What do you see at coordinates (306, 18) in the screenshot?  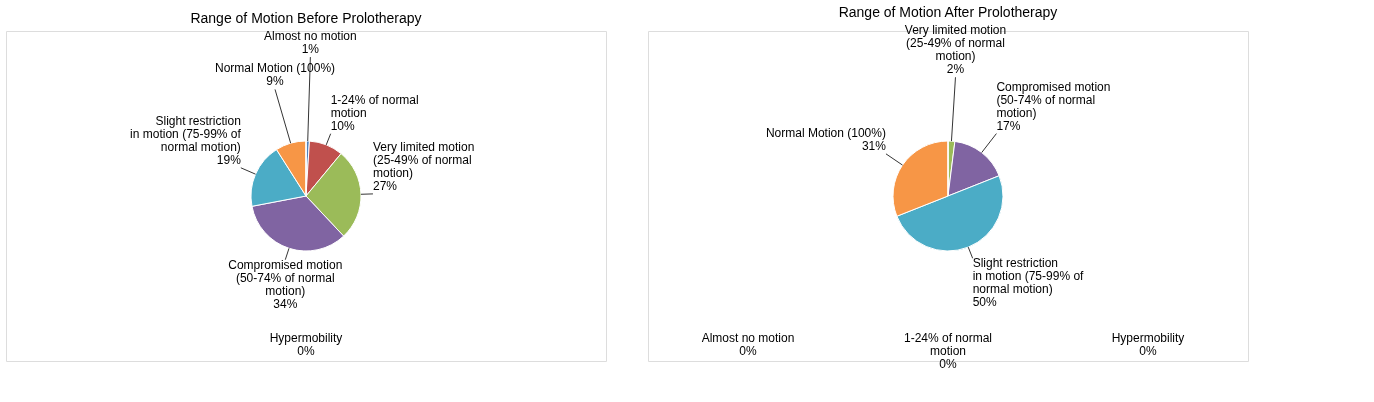 I see `chart-title: Range of Motion Before Prolotherapy` at bounding box center [306, 18].